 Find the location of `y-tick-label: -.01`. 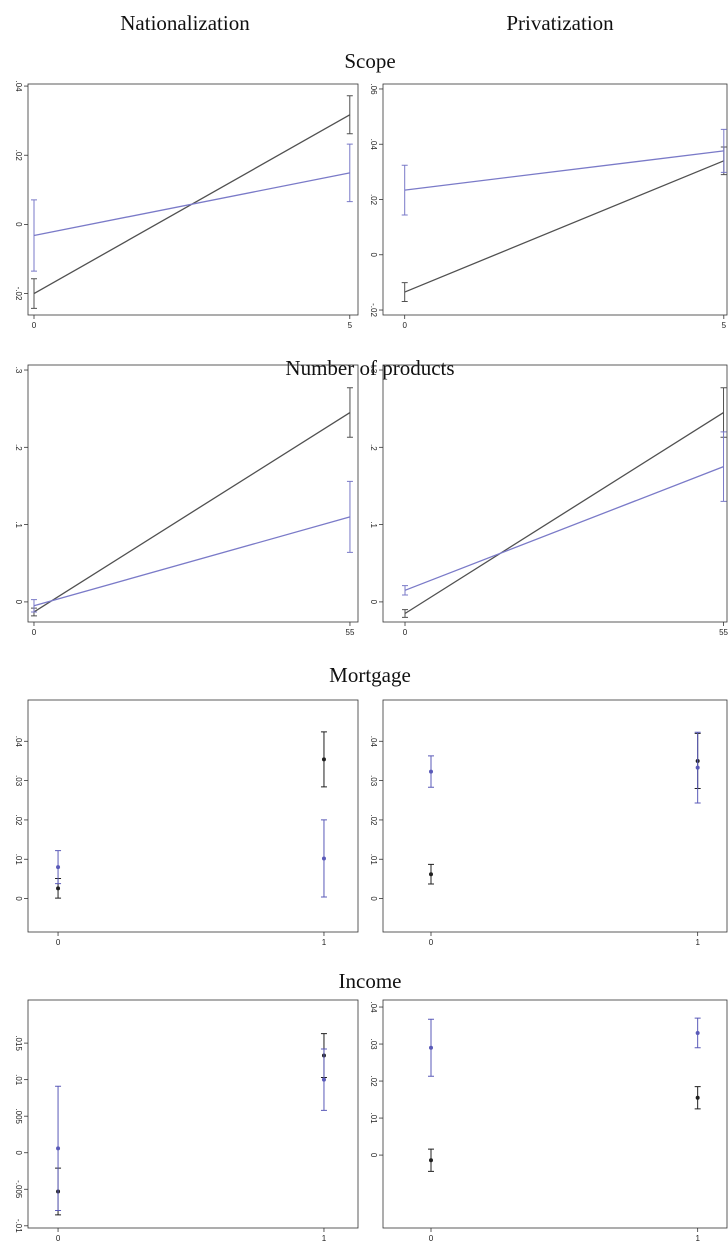

y-tick-label: -.01 is located at coordinates (18, 1226).